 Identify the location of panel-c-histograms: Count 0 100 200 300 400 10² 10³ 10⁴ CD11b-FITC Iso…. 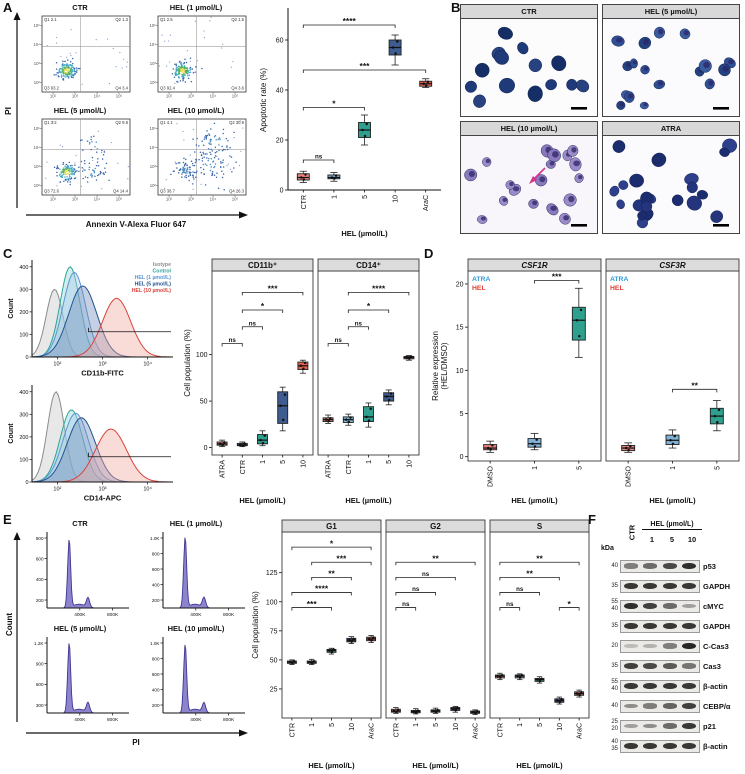
(92, 379).